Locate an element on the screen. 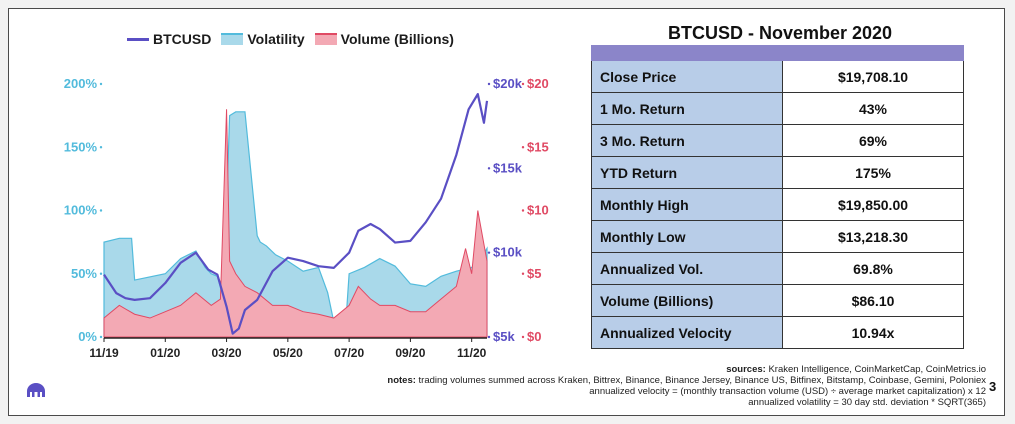 The height and width of the screenshot is (424, 1015). volatility-tick-label: 50% is located at coordinates (84, 273).